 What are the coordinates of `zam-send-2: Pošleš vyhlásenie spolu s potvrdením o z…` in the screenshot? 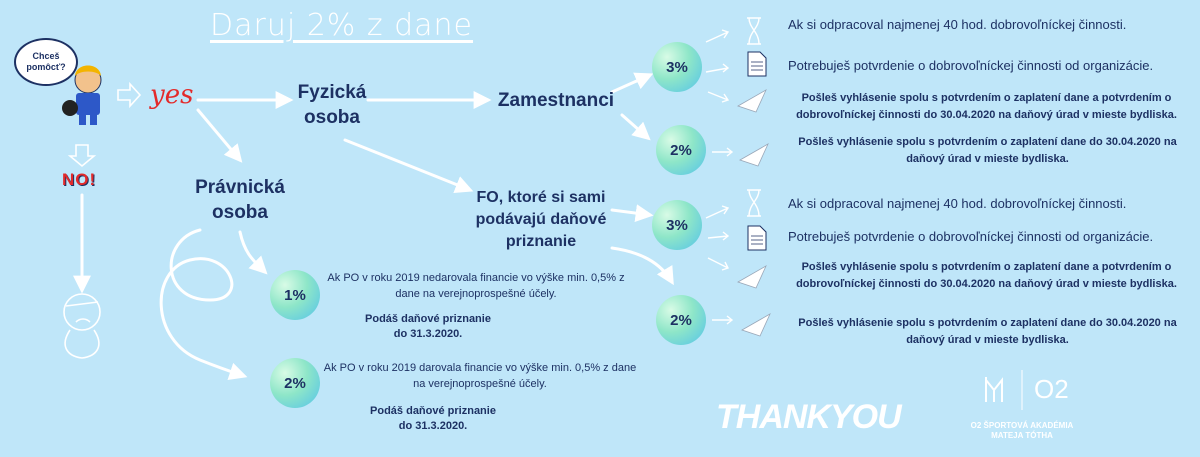 It's located at (987, 150).